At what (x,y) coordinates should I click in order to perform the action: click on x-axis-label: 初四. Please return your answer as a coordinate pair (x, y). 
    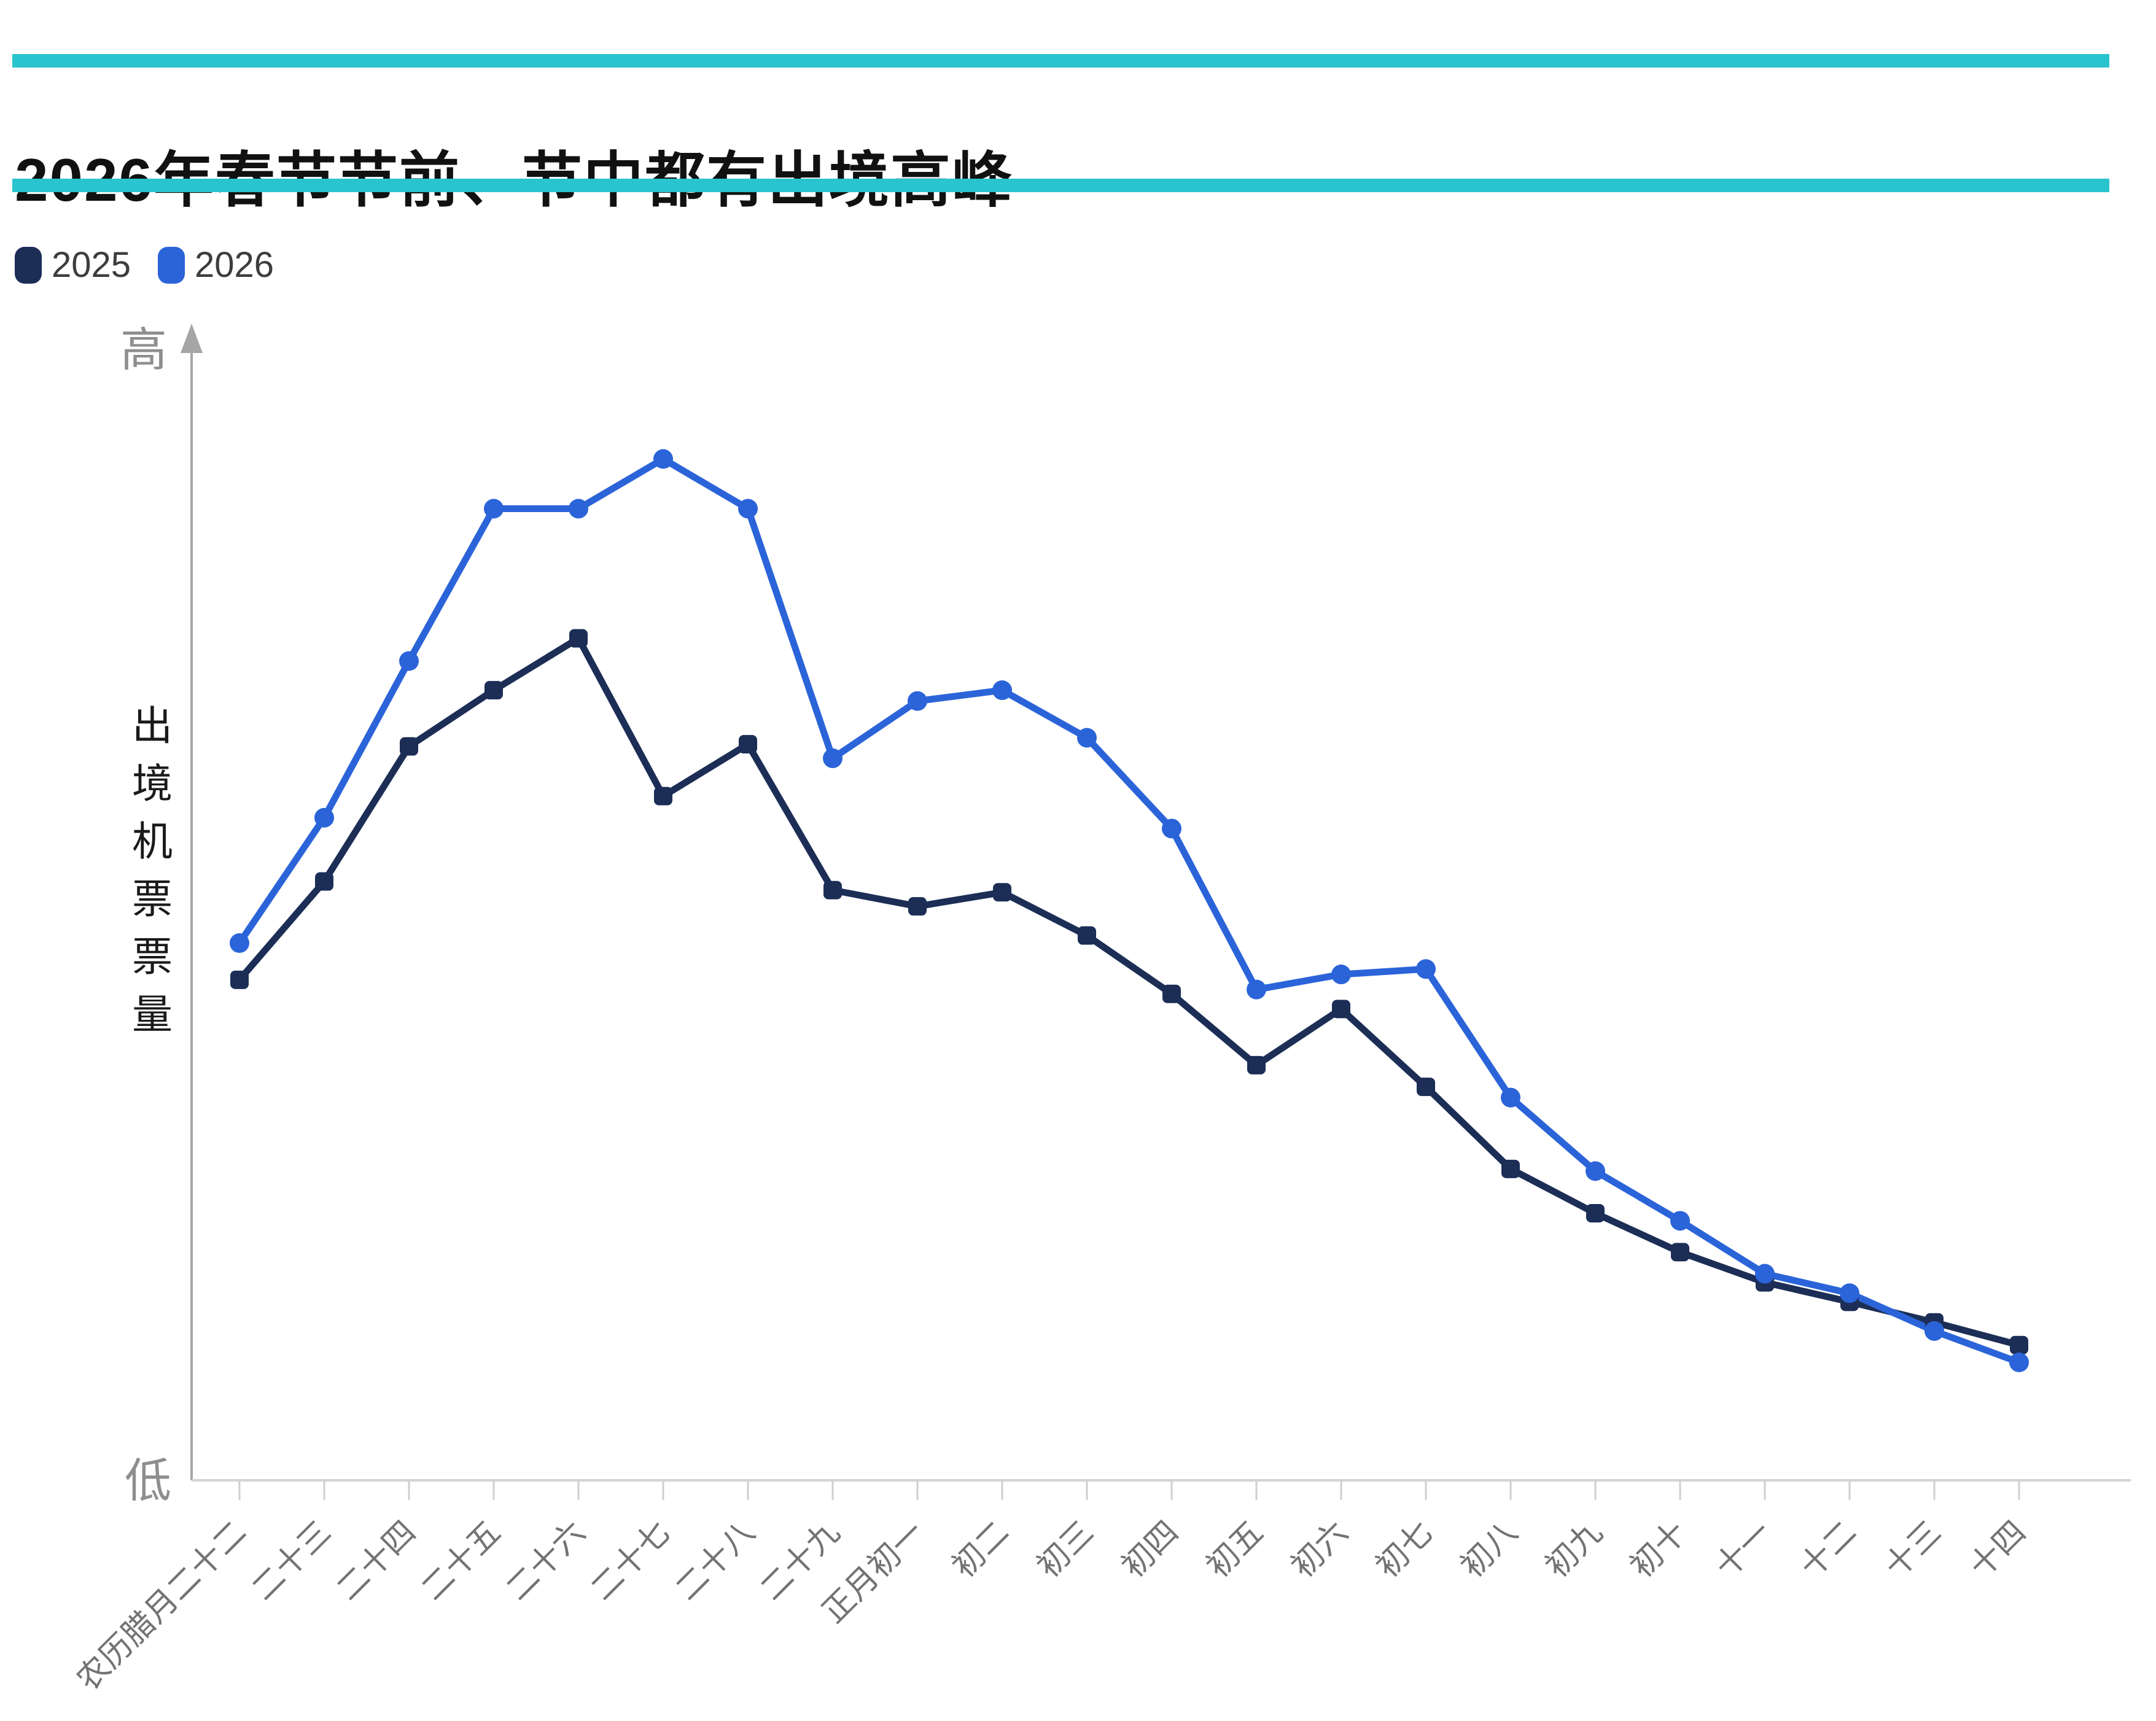
    Looking at the image, I should click on (1150, 1549).